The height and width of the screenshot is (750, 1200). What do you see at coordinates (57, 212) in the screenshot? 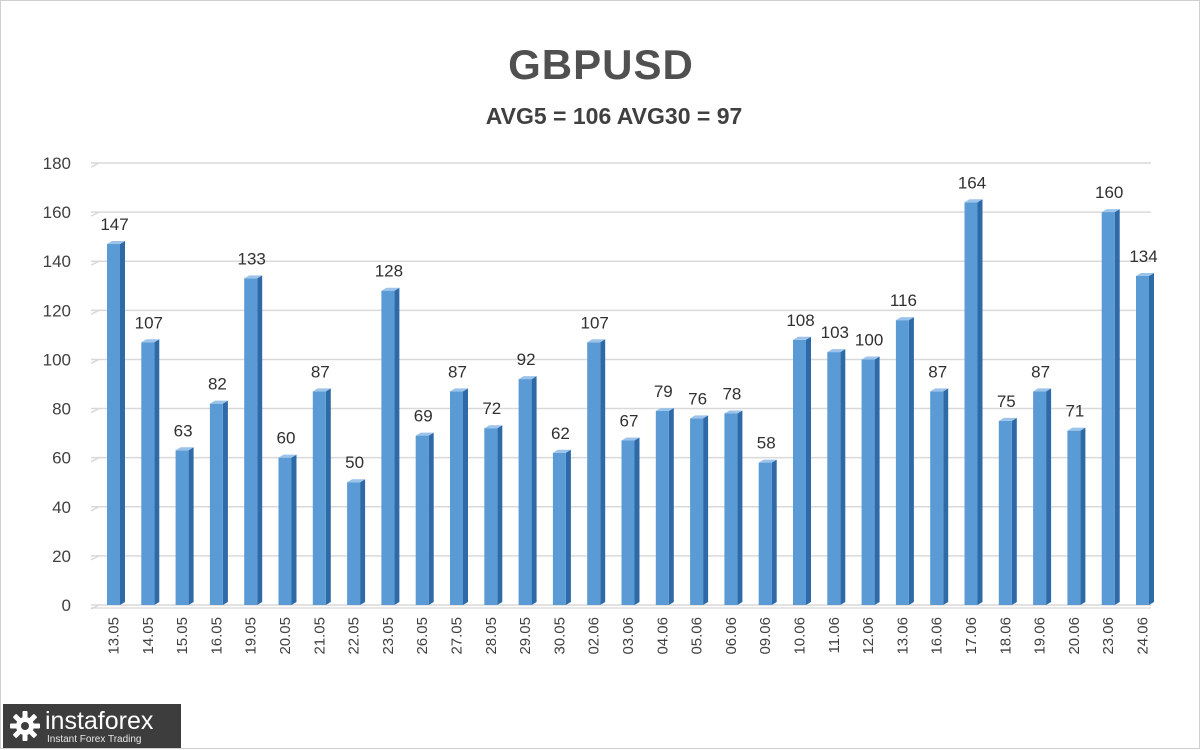
I see `y-tick-label: 160` at bounding box center [57, 212].